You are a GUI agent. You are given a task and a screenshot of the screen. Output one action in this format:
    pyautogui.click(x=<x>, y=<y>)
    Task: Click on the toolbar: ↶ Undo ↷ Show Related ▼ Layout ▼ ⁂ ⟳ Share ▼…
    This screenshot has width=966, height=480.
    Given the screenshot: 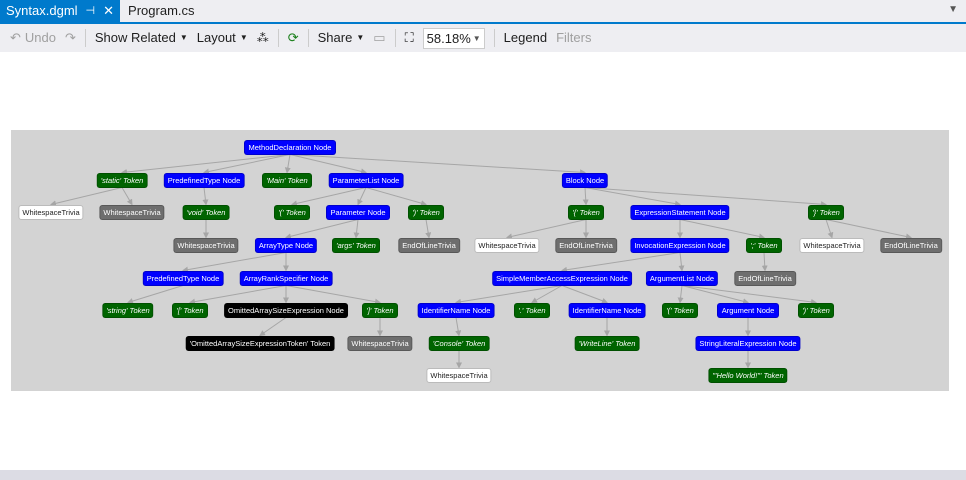 What is the action you would take?
    pyautogui.click(x=483, y=38)
    